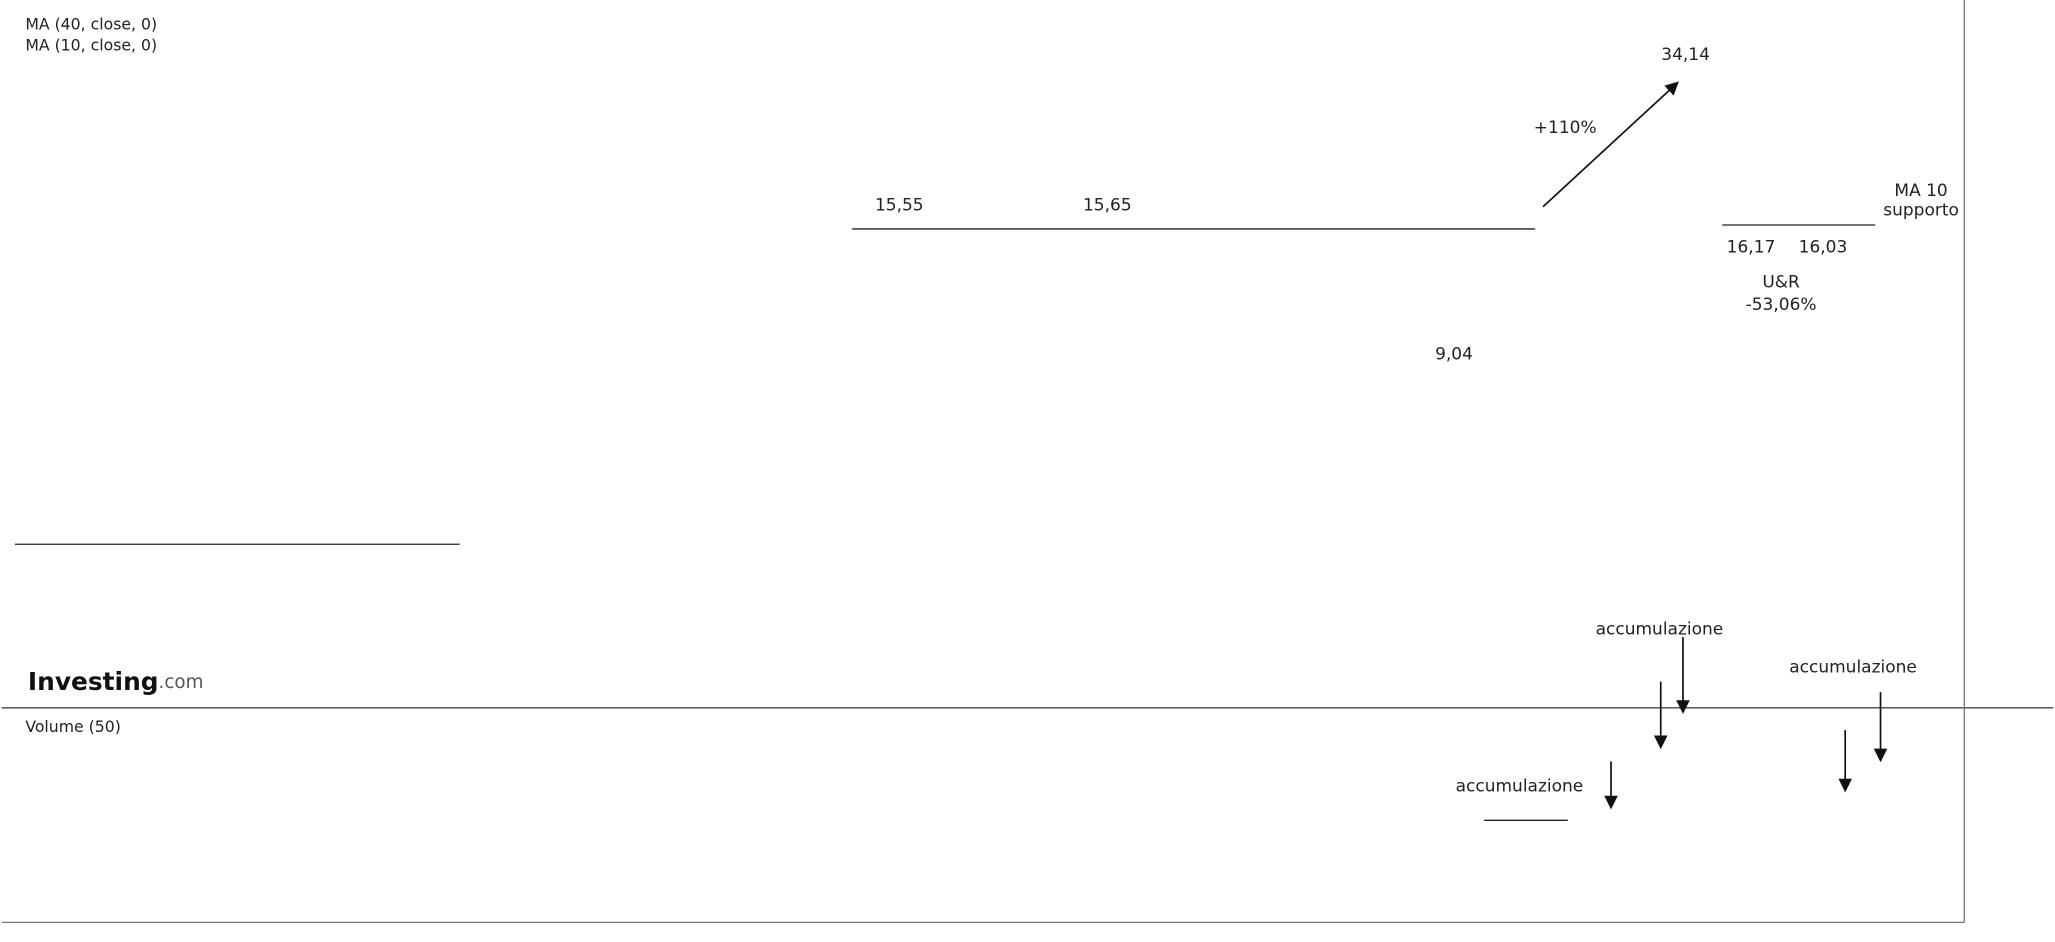 The image size is (2055, 942). I want to click on volume-title: Volume (50), so click(73, 726).